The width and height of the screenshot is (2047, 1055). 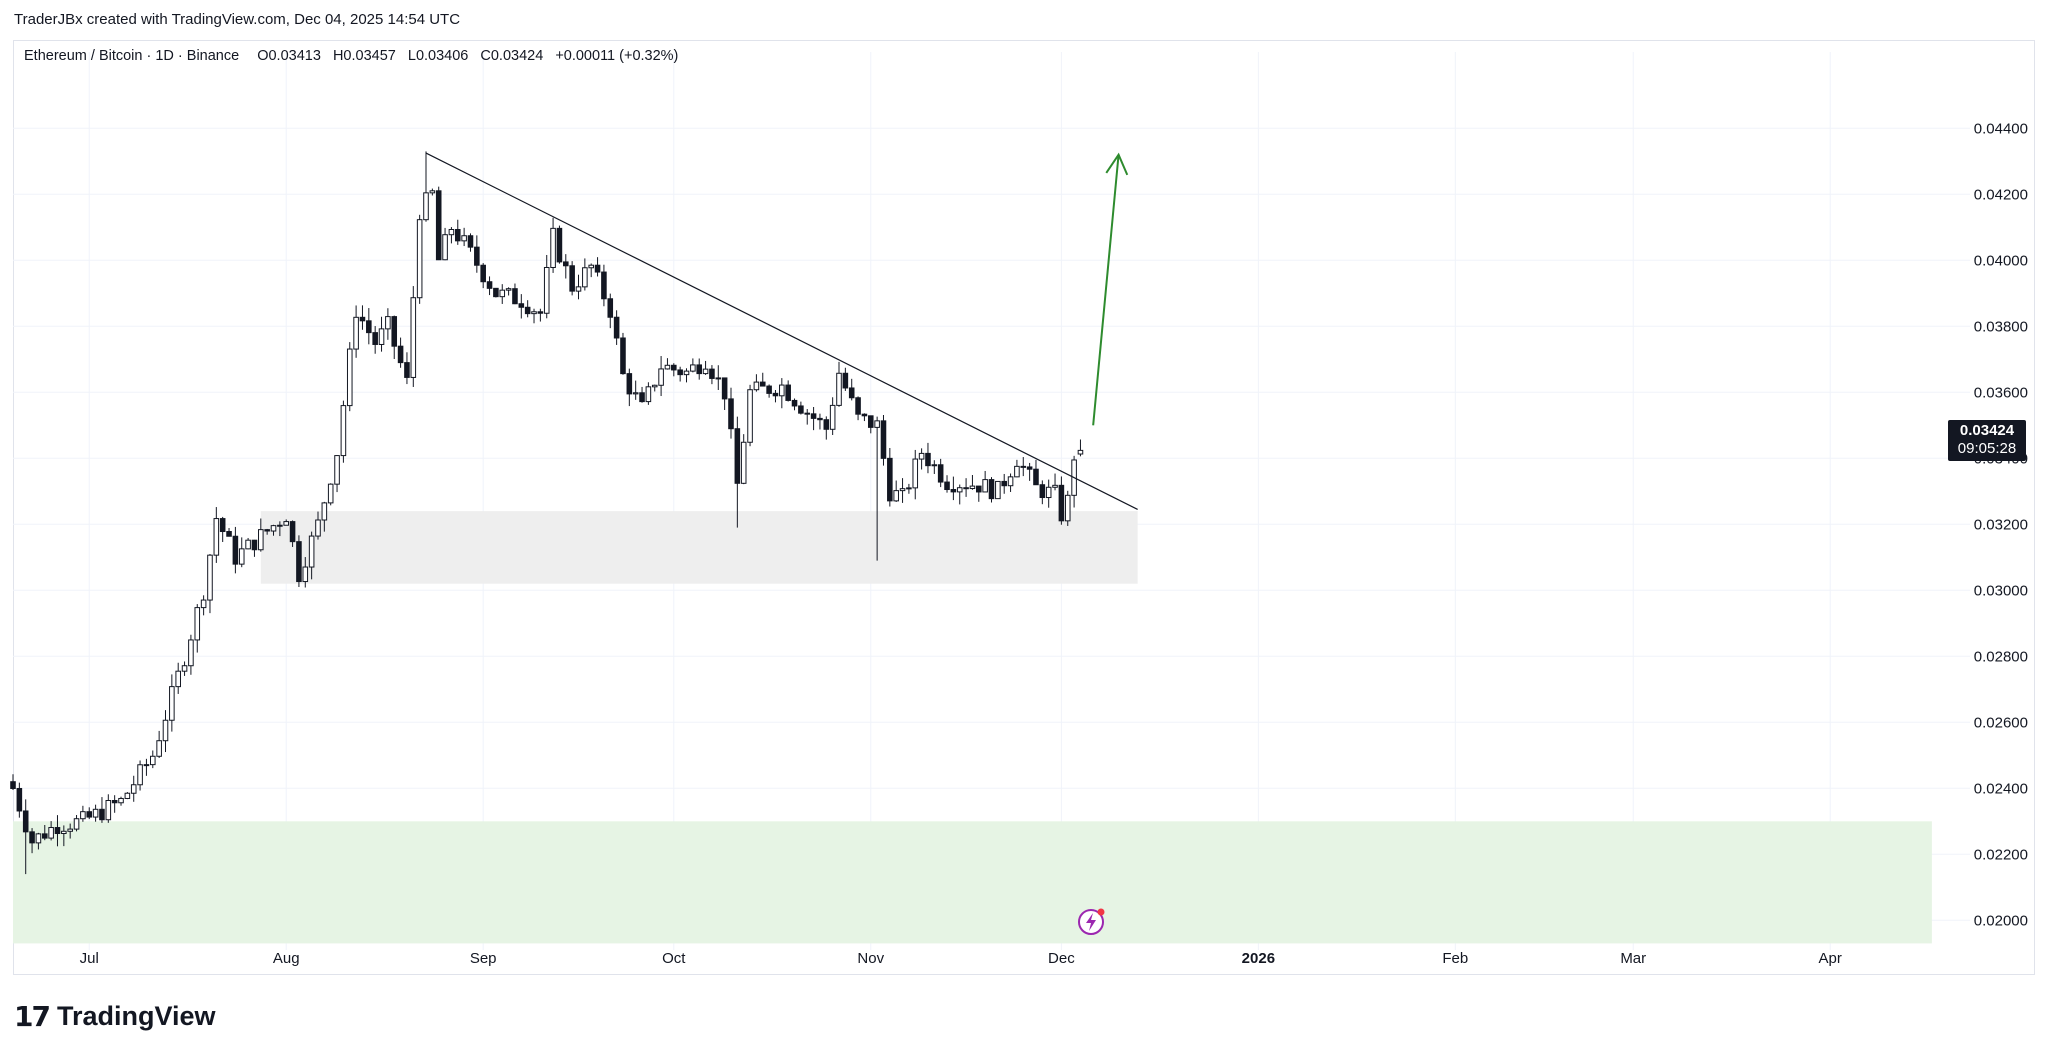 What do you see at coordinates (115, 1016) in the screenshot?
I see `tradingview-logo: 17 TradingView` at bounding box center [115, 1016].